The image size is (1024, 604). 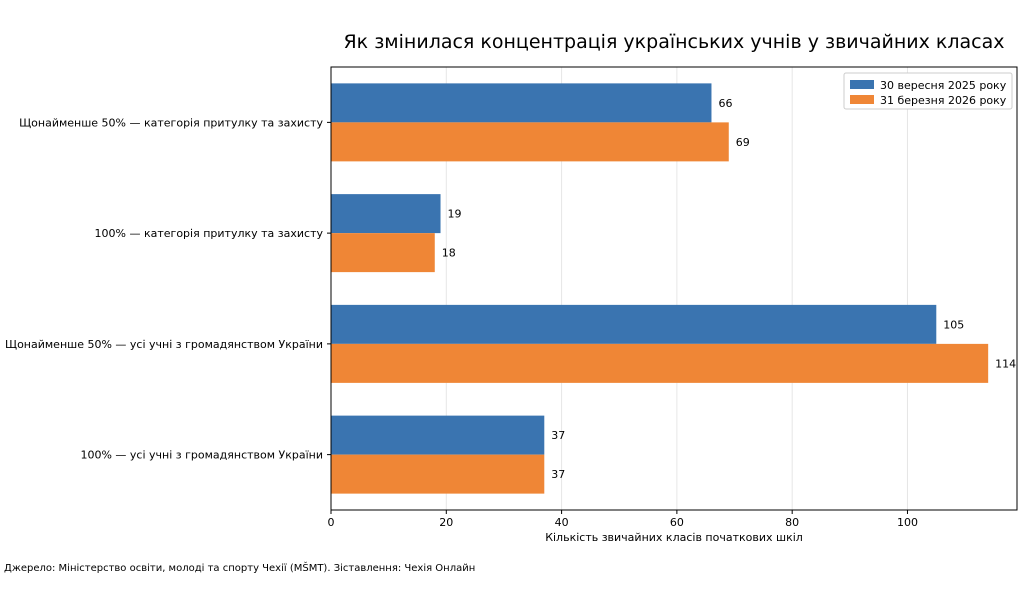 What do you see at coordinates (907, 522) in the screenshot?
I see `x-tick-label: 100` at bounding box center [907, 522].